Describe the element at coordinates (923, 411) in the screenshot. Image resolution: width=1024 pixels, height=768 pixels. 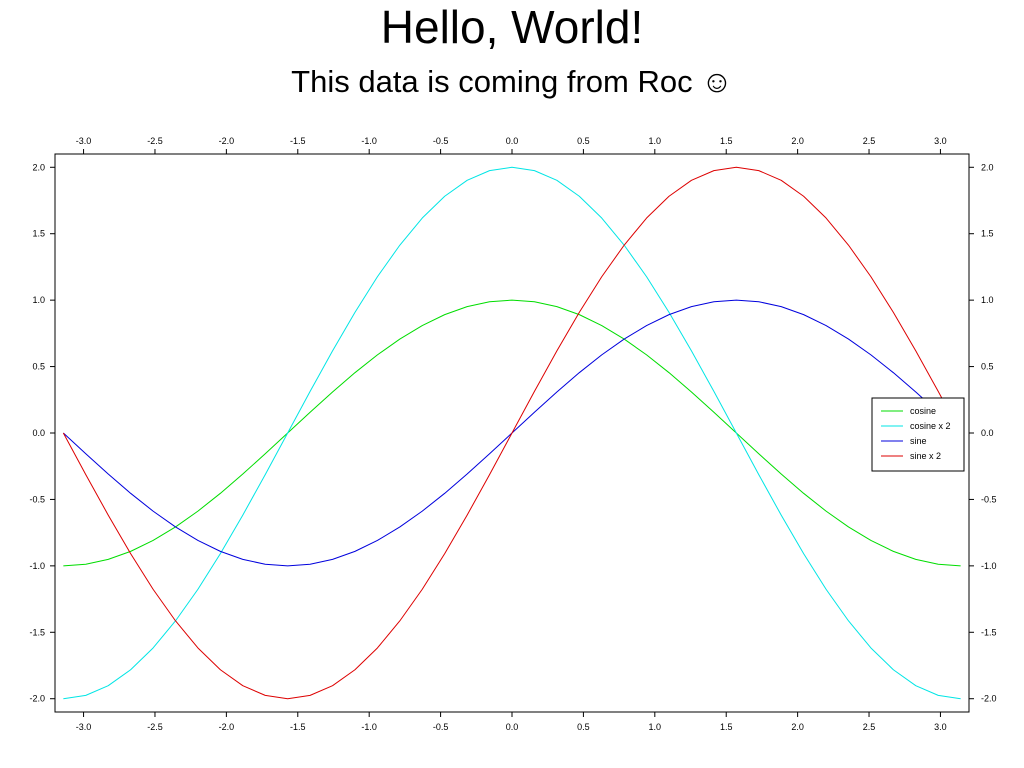
I see `legend-label: cosine` at that location.